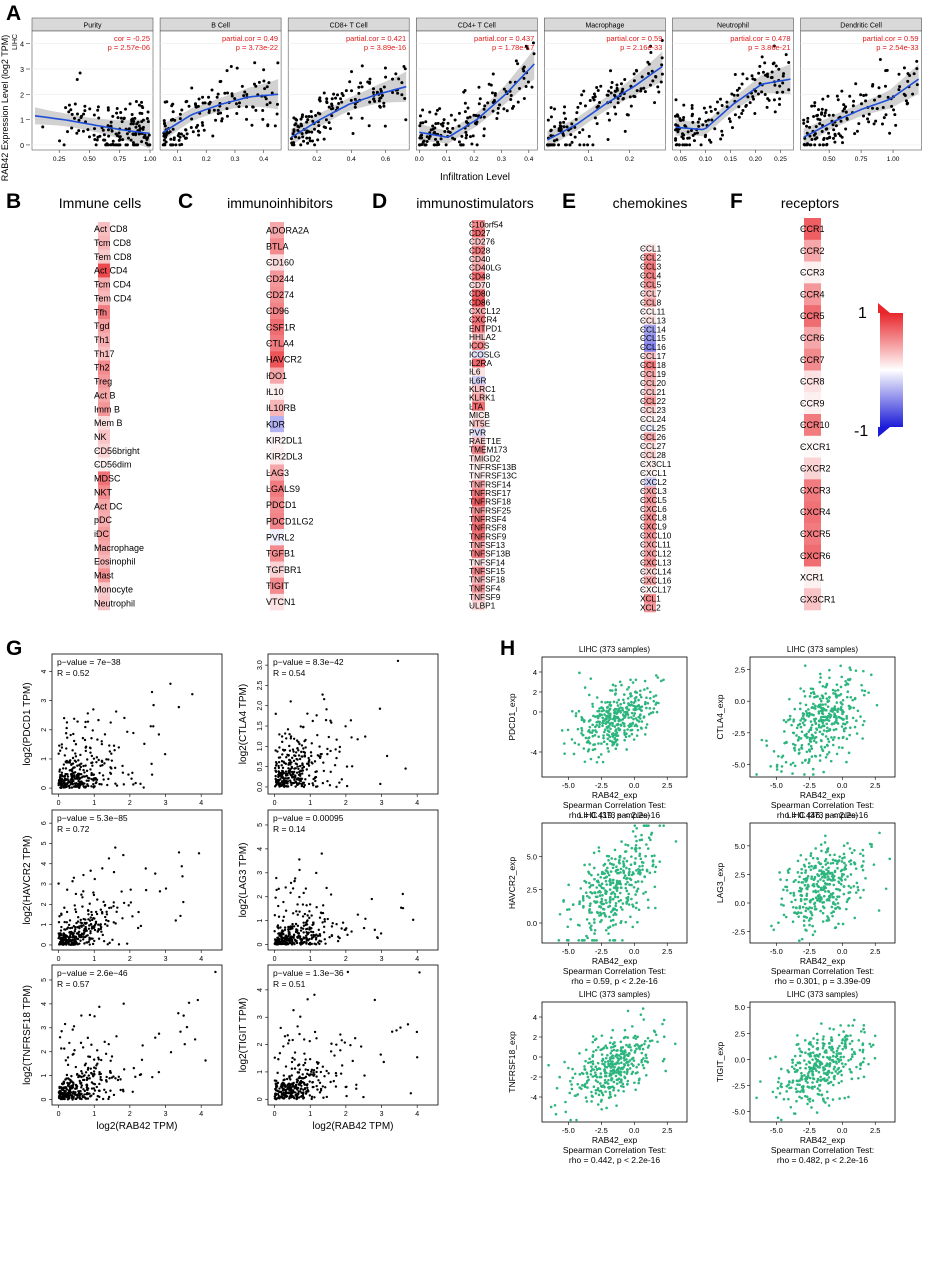 The width and height of the screenshot is (927, 1263). Describe the element at coordinates (488, 450) in the screenshot. I see `heatmap-row-label: TMEM173` at that location.